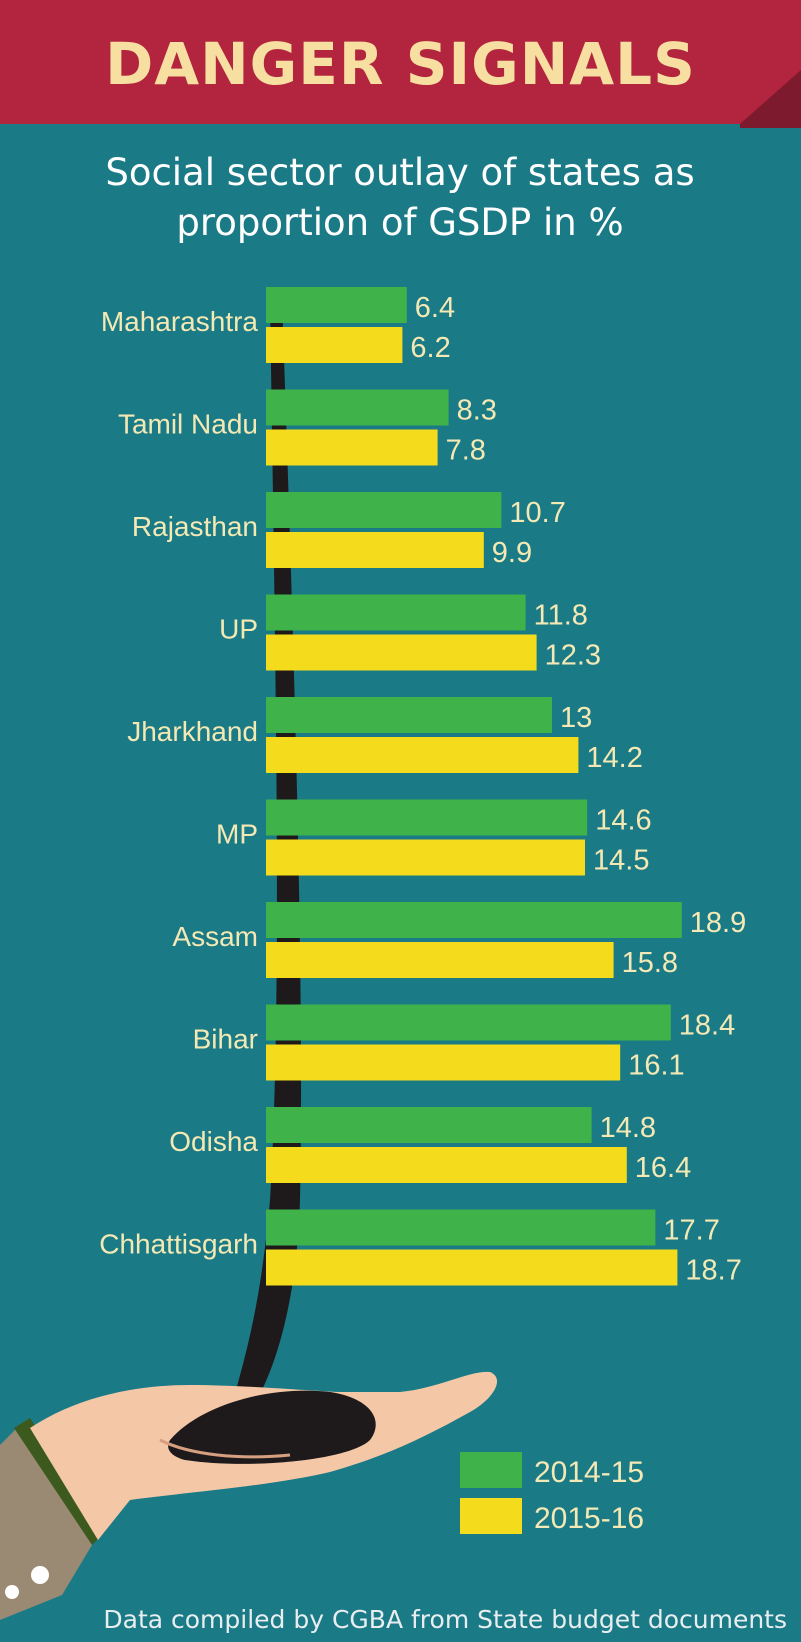 This screenshot has height=1642, width=801. What do you see at coordinates (656, 1066) in the screenshot?
I see `data-label: 16.1` at bounding box center [656, 1066].